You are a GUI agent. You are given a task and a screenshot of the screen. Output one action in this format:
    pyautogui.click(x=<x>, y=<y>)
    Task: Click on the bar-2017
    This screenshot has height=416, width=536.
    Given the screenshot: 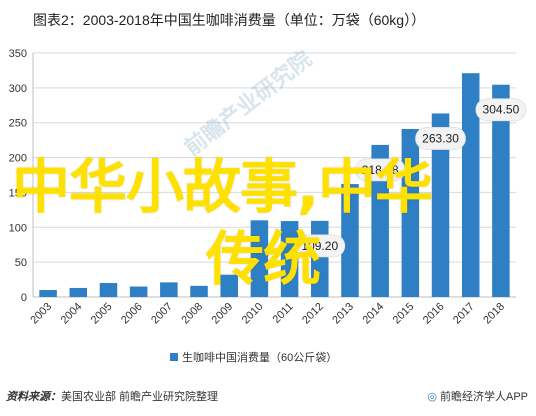 What is the action you would take?
    pyautogui.click(x=470, y=185)
    